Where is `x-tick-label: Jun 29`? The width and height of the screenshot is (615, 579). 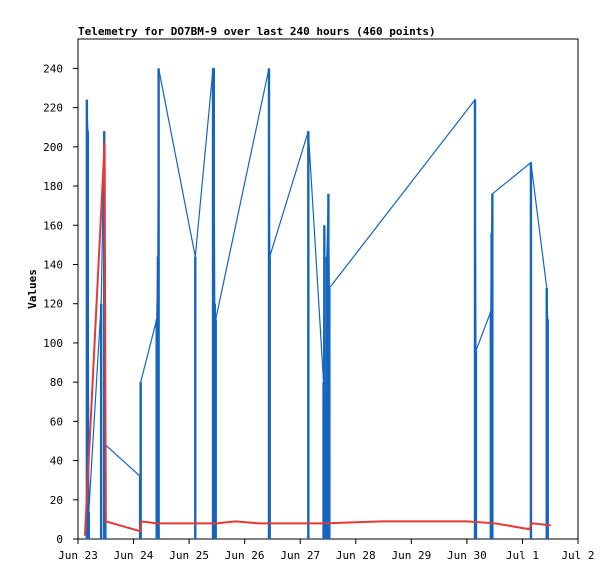
x-tick-label: Jun 29 is located at coordinates (411, 555).